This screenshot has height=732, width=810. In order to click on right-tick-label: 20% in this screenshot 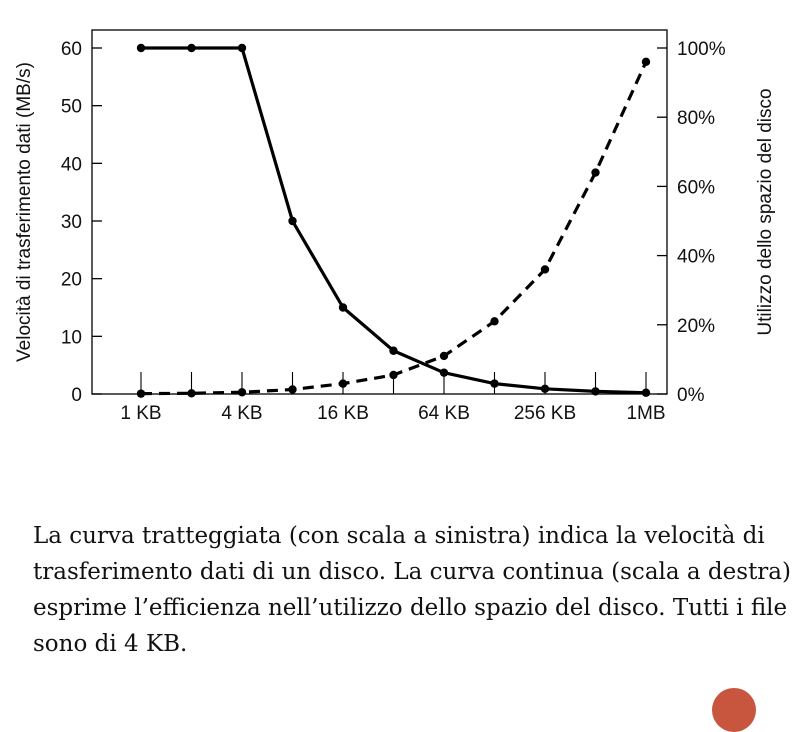, I will do `click(696, 326)`.